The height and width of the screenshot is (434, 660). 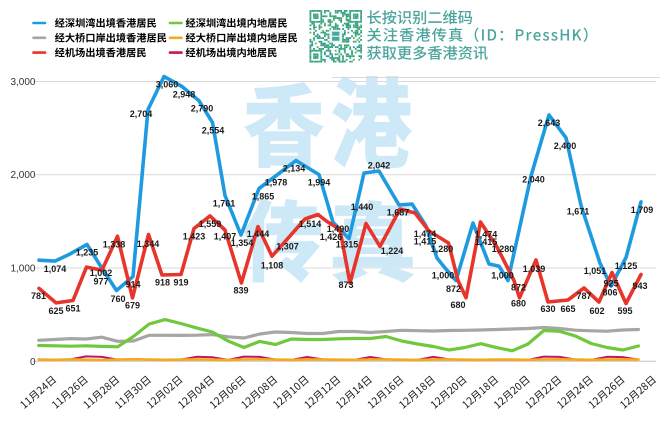 What do you see at coordinates (22, 82) in the screenshot?
I see `svg-text: 3,000` at bounding box center [22, 82].